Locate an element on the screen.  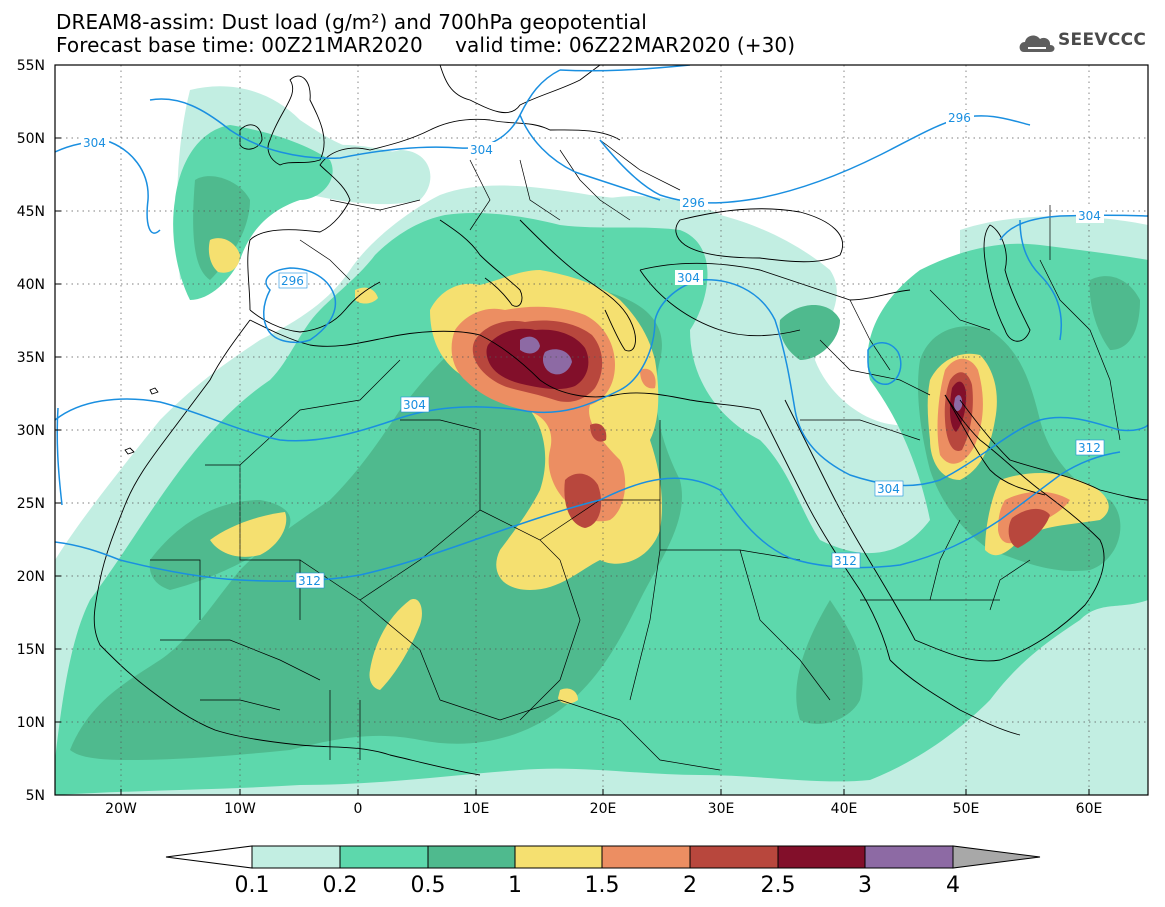
lat-tick-label: 50N is located at coordinates (31, 139).